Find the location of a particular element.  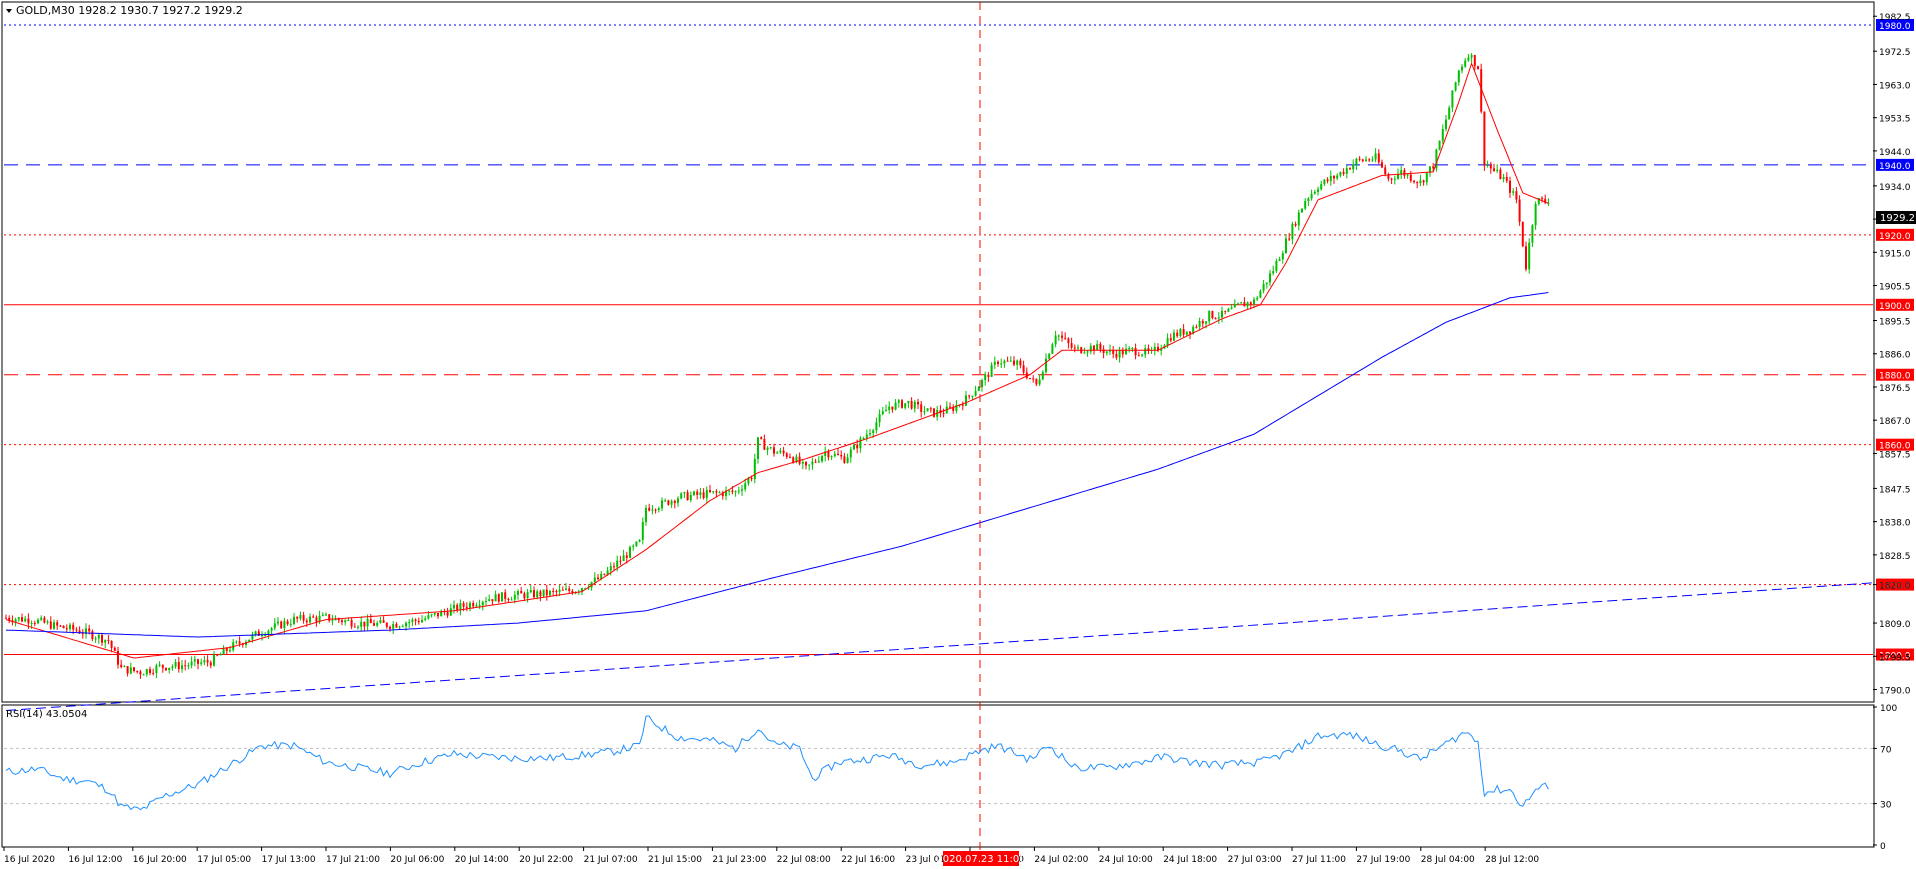

price-tick-label: 1953.5 is located at coordinates (1895, 120).